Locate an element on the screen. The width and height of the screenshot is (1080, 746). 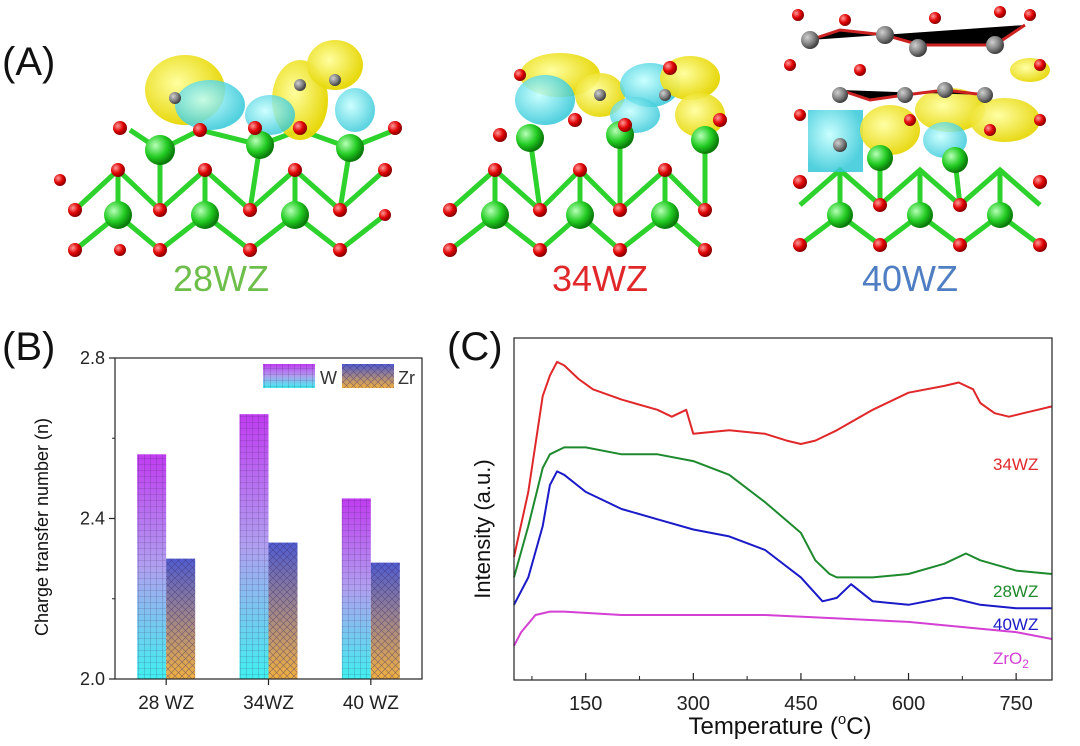
series-line-28wz is located at coordinates (783, 512).